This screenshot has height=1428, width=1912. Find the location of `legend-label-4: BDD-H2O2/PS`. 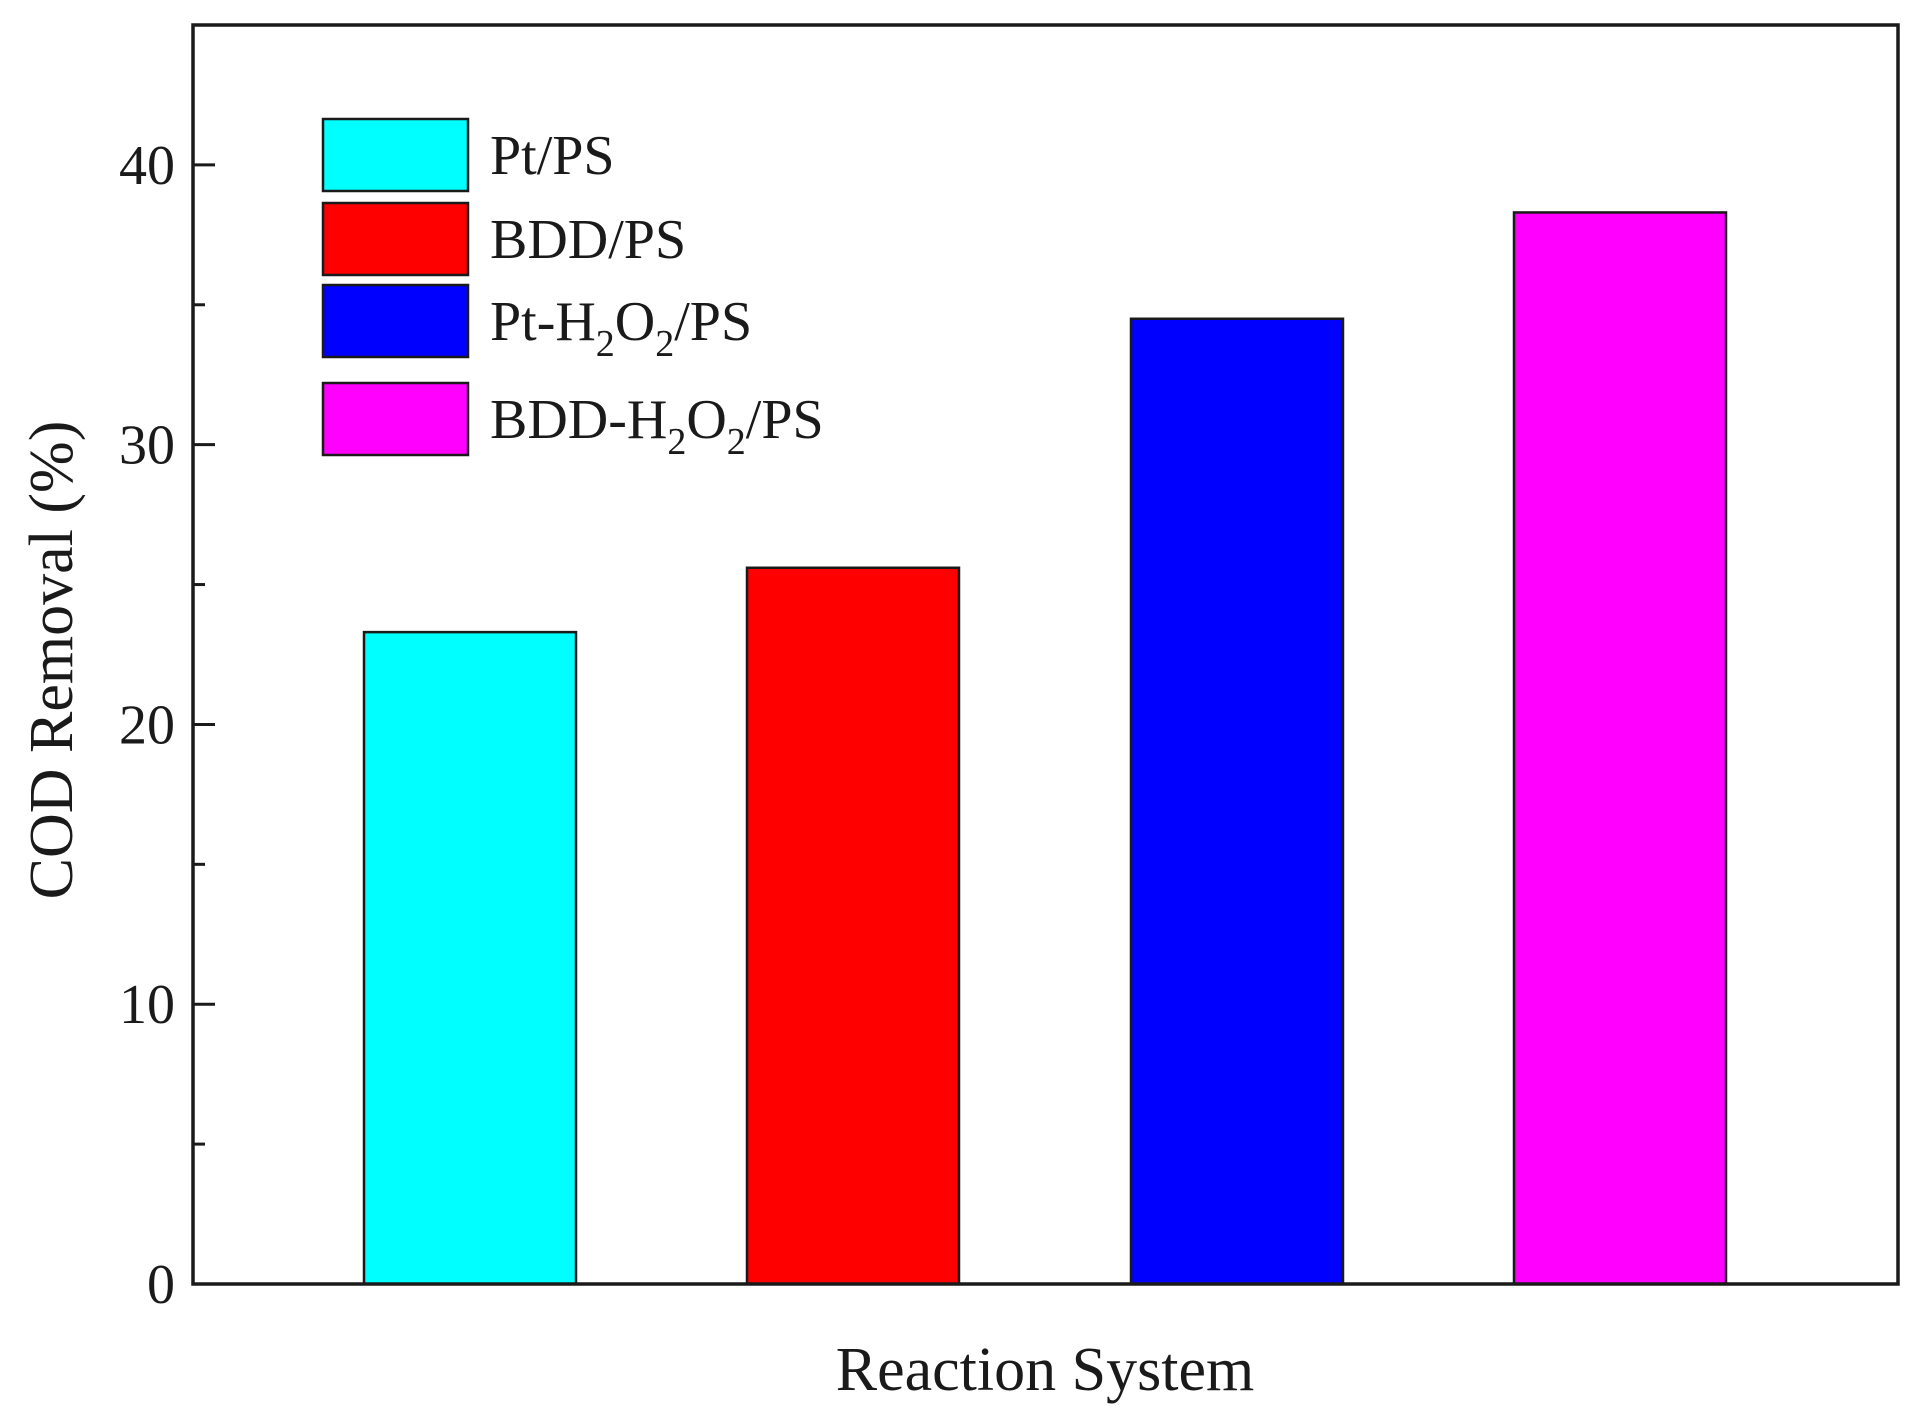

legend-label-4: BDD-H2O2/PS is located at coordinates (657, 426).